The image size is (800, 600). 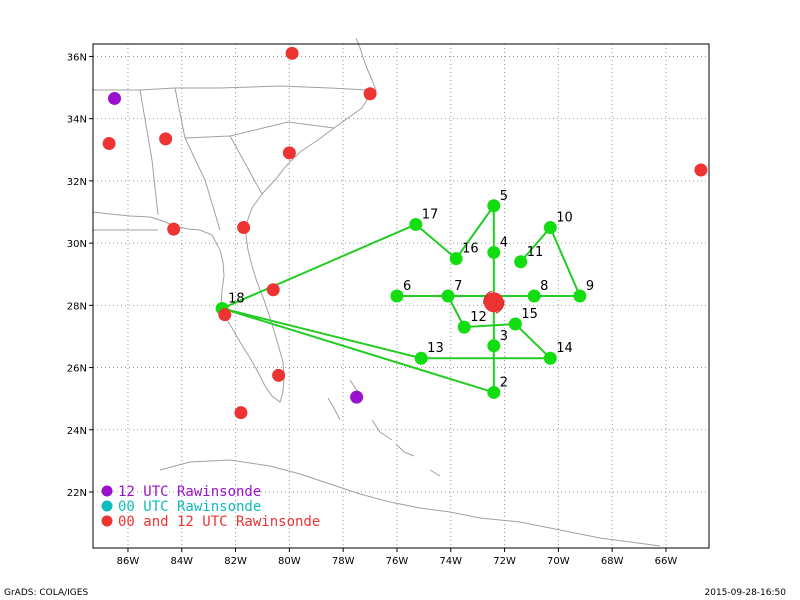 What do you see at coordinates (450, 561) in the screenshot?
I see `lon-tick-label: 74W` at bounding box center [450, 561].